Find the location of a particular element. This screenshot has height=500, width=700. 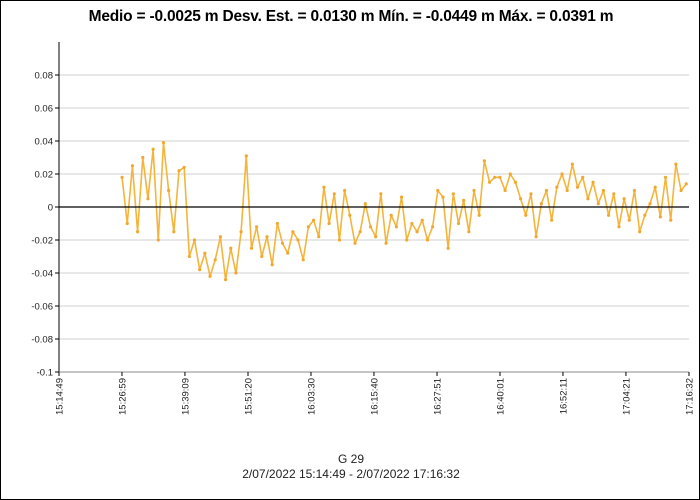

x-tick-label: 15:14:49 is located at coordinates (60, 396).